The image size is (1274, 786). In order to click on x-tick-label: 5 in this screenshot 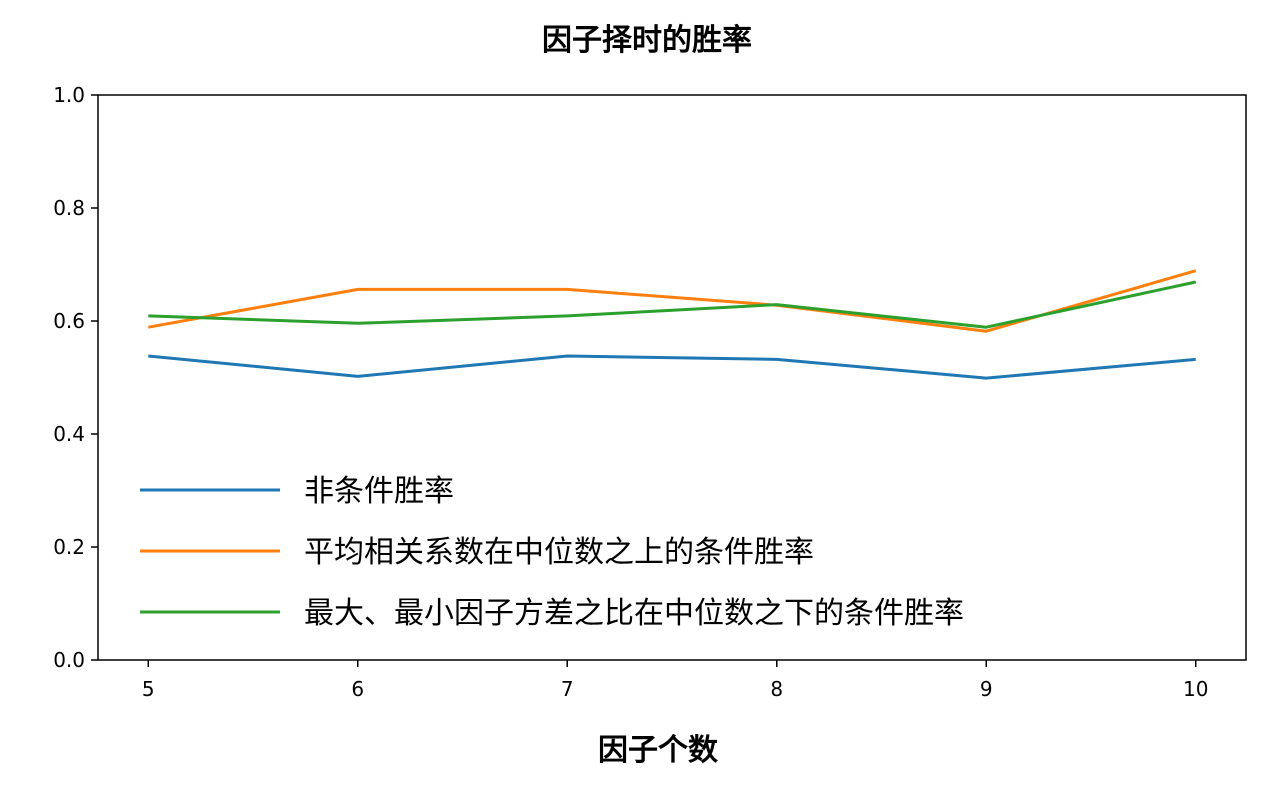, I will do `click(148, 689)`.